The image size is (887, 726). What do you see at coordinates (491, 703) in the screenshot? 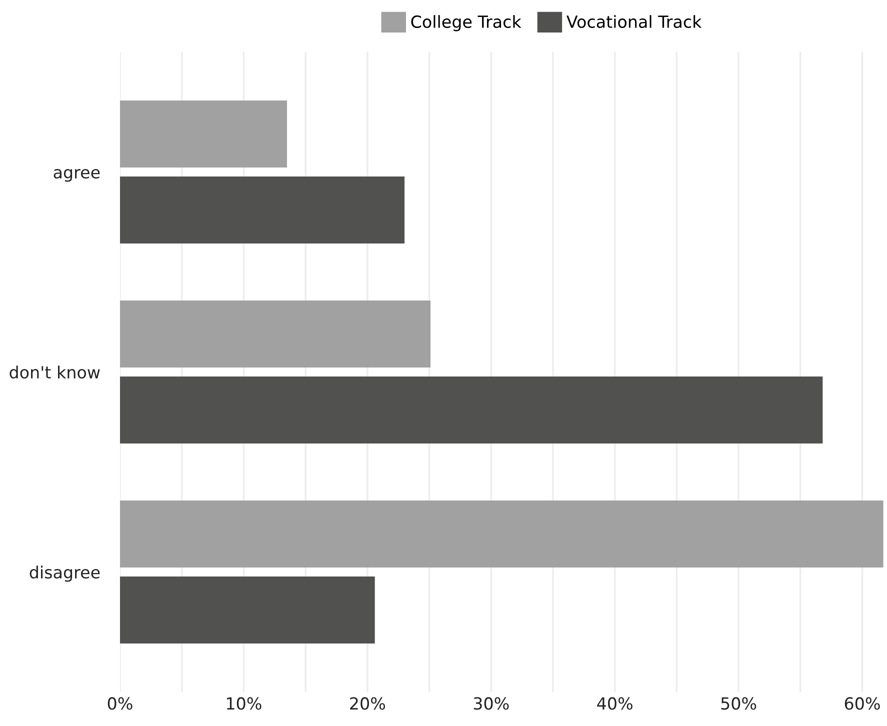
I see `x-tick-label: 30%` at bounding box center [491, 703].